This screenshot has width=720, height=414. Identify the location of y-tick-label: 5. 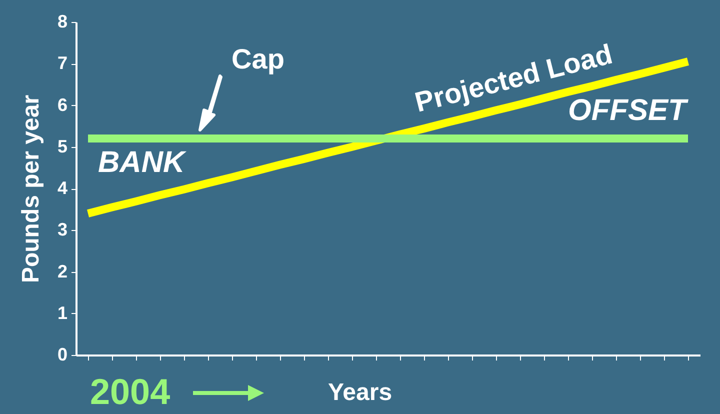
(62, 146).